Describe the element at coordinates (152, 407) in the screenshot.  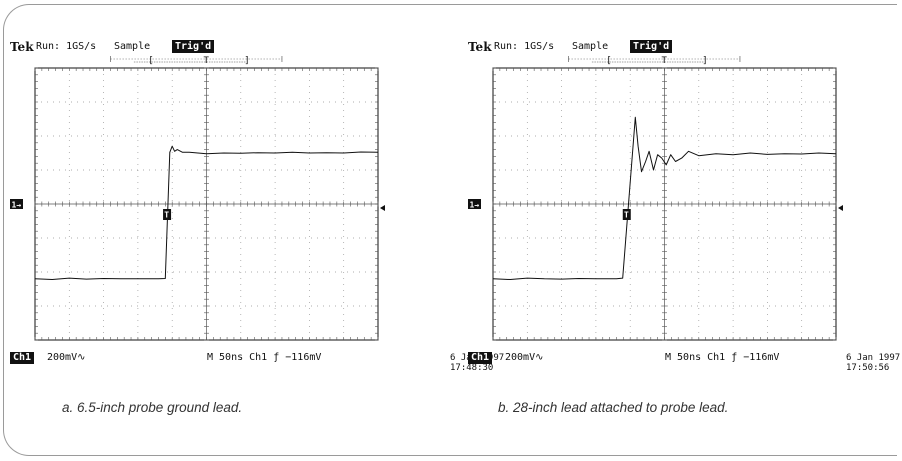
I see `caption-a: a. 6.5-inch probe ground lead.` at that location.